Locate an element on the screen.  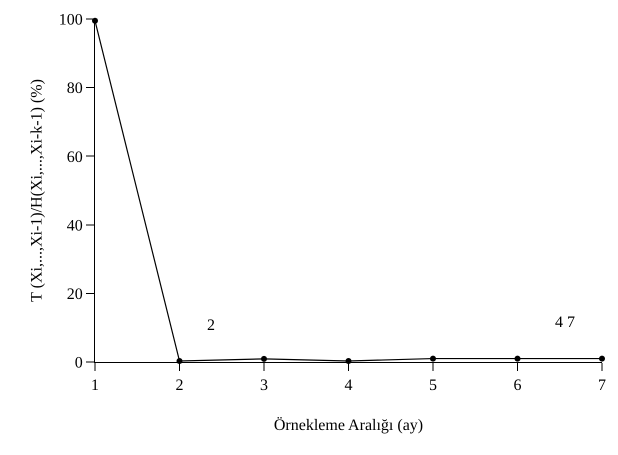
y-axis-title: T (Xi,...,Xi-1)/H(Xi,...,Xi-k-1) (%) is located at coordinates (37, 190).